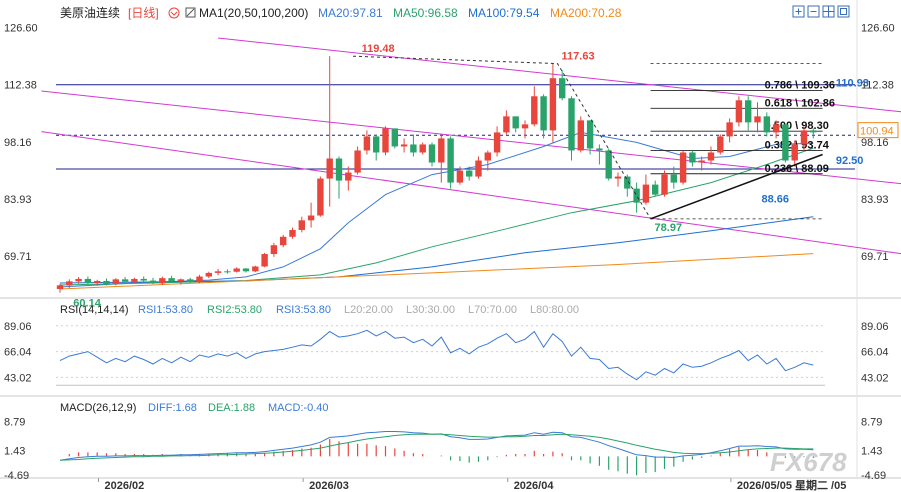 The image size is (901, 492). Describe the element at coordinates (797, 169) in the screenshot. I see `fib-level-label: 0.236 \ 88.09` at that location.